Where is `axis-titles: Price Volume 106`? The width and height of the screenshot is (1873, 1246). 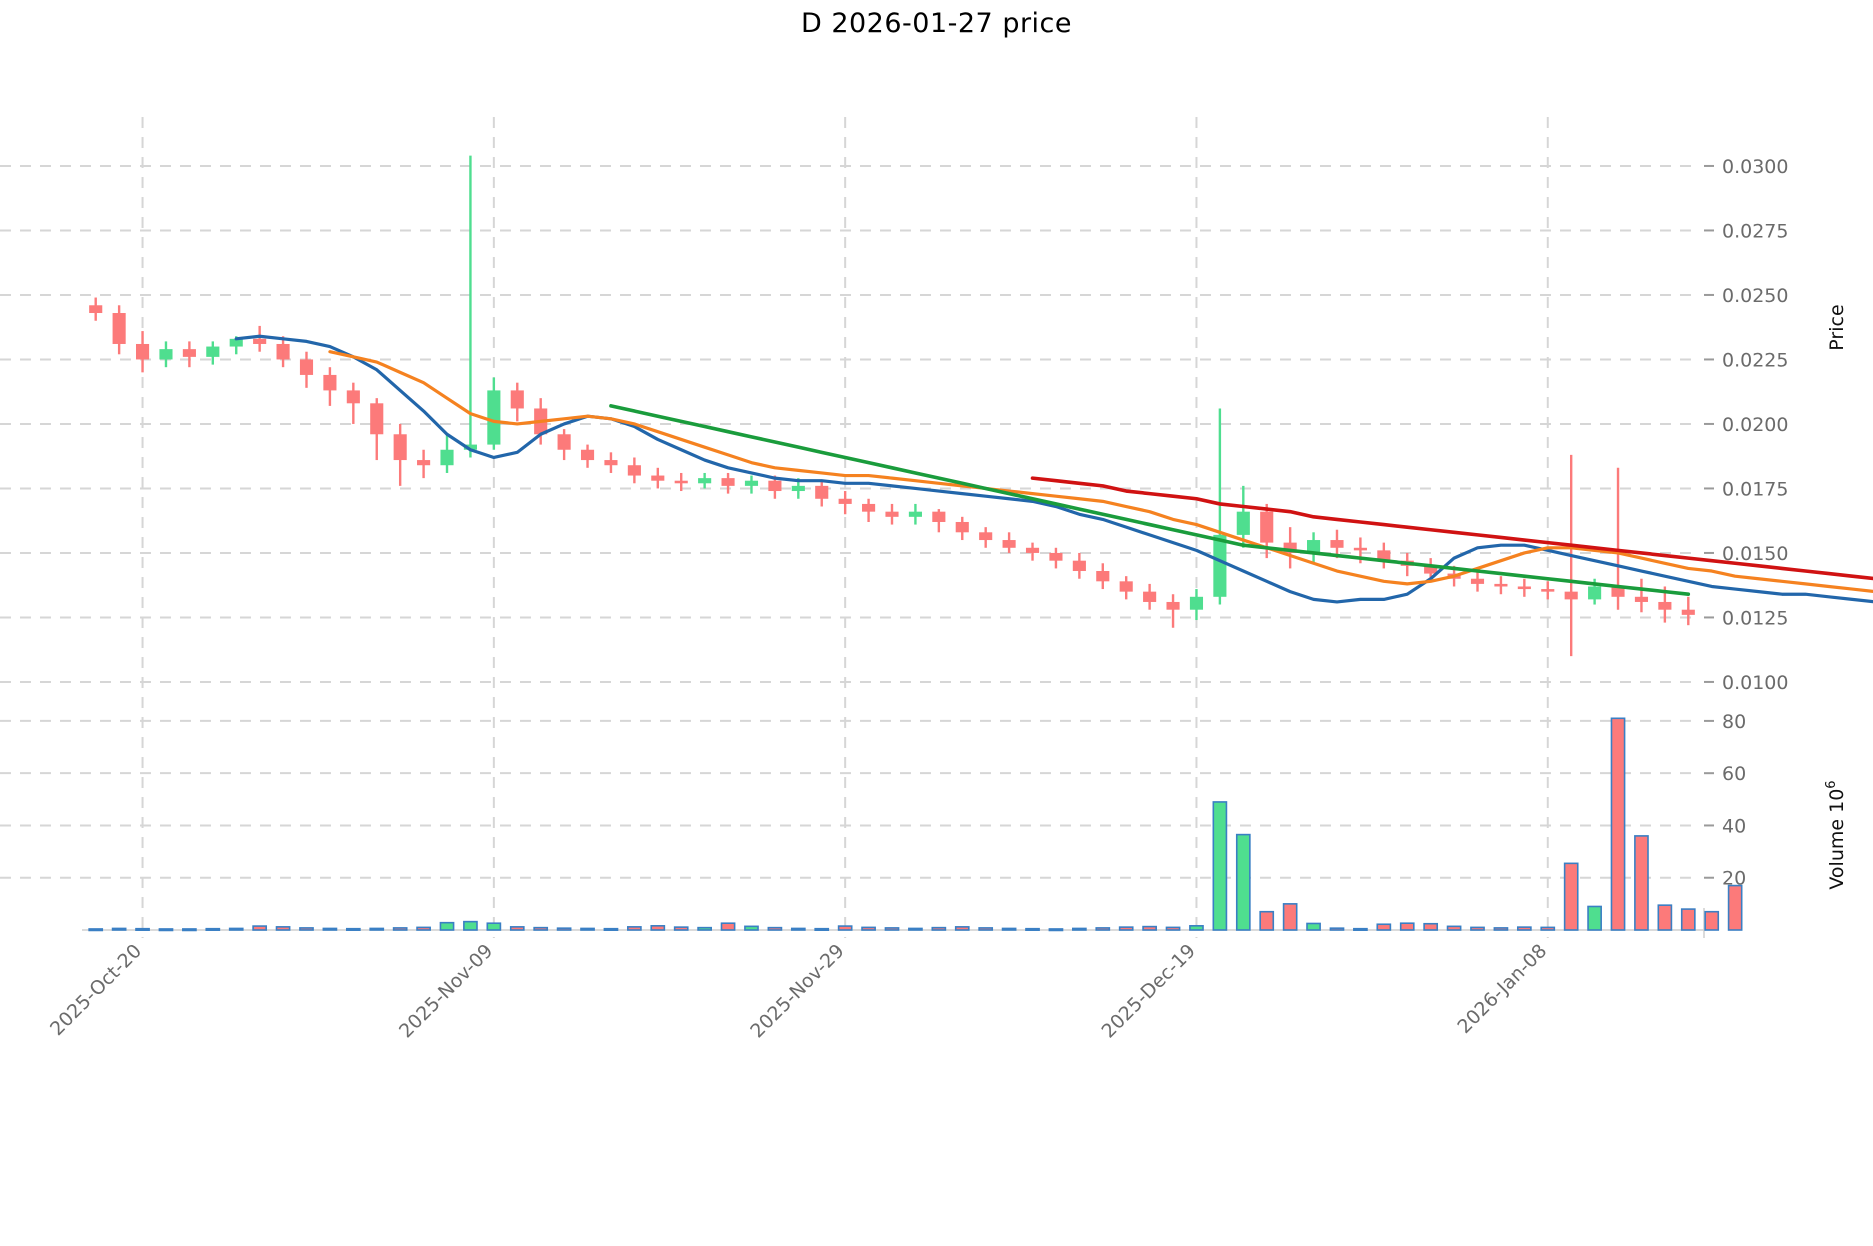
axis-titles: Price Volume 106 is located at coordinates (1836, 596).